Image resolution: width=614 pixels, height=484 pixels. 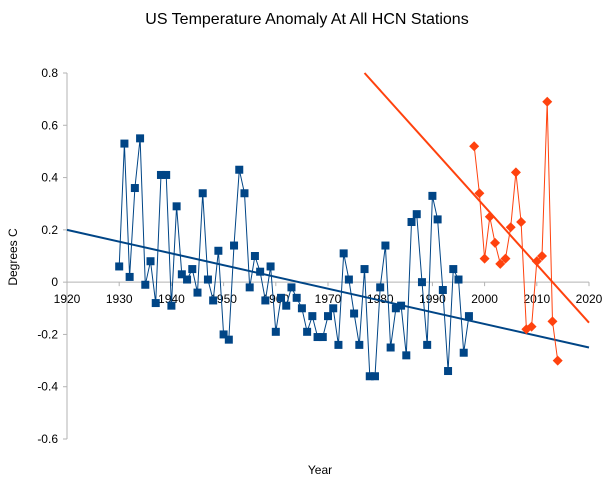 I want to click on y-tick-label: -0.4, so click(x=47, y=387).